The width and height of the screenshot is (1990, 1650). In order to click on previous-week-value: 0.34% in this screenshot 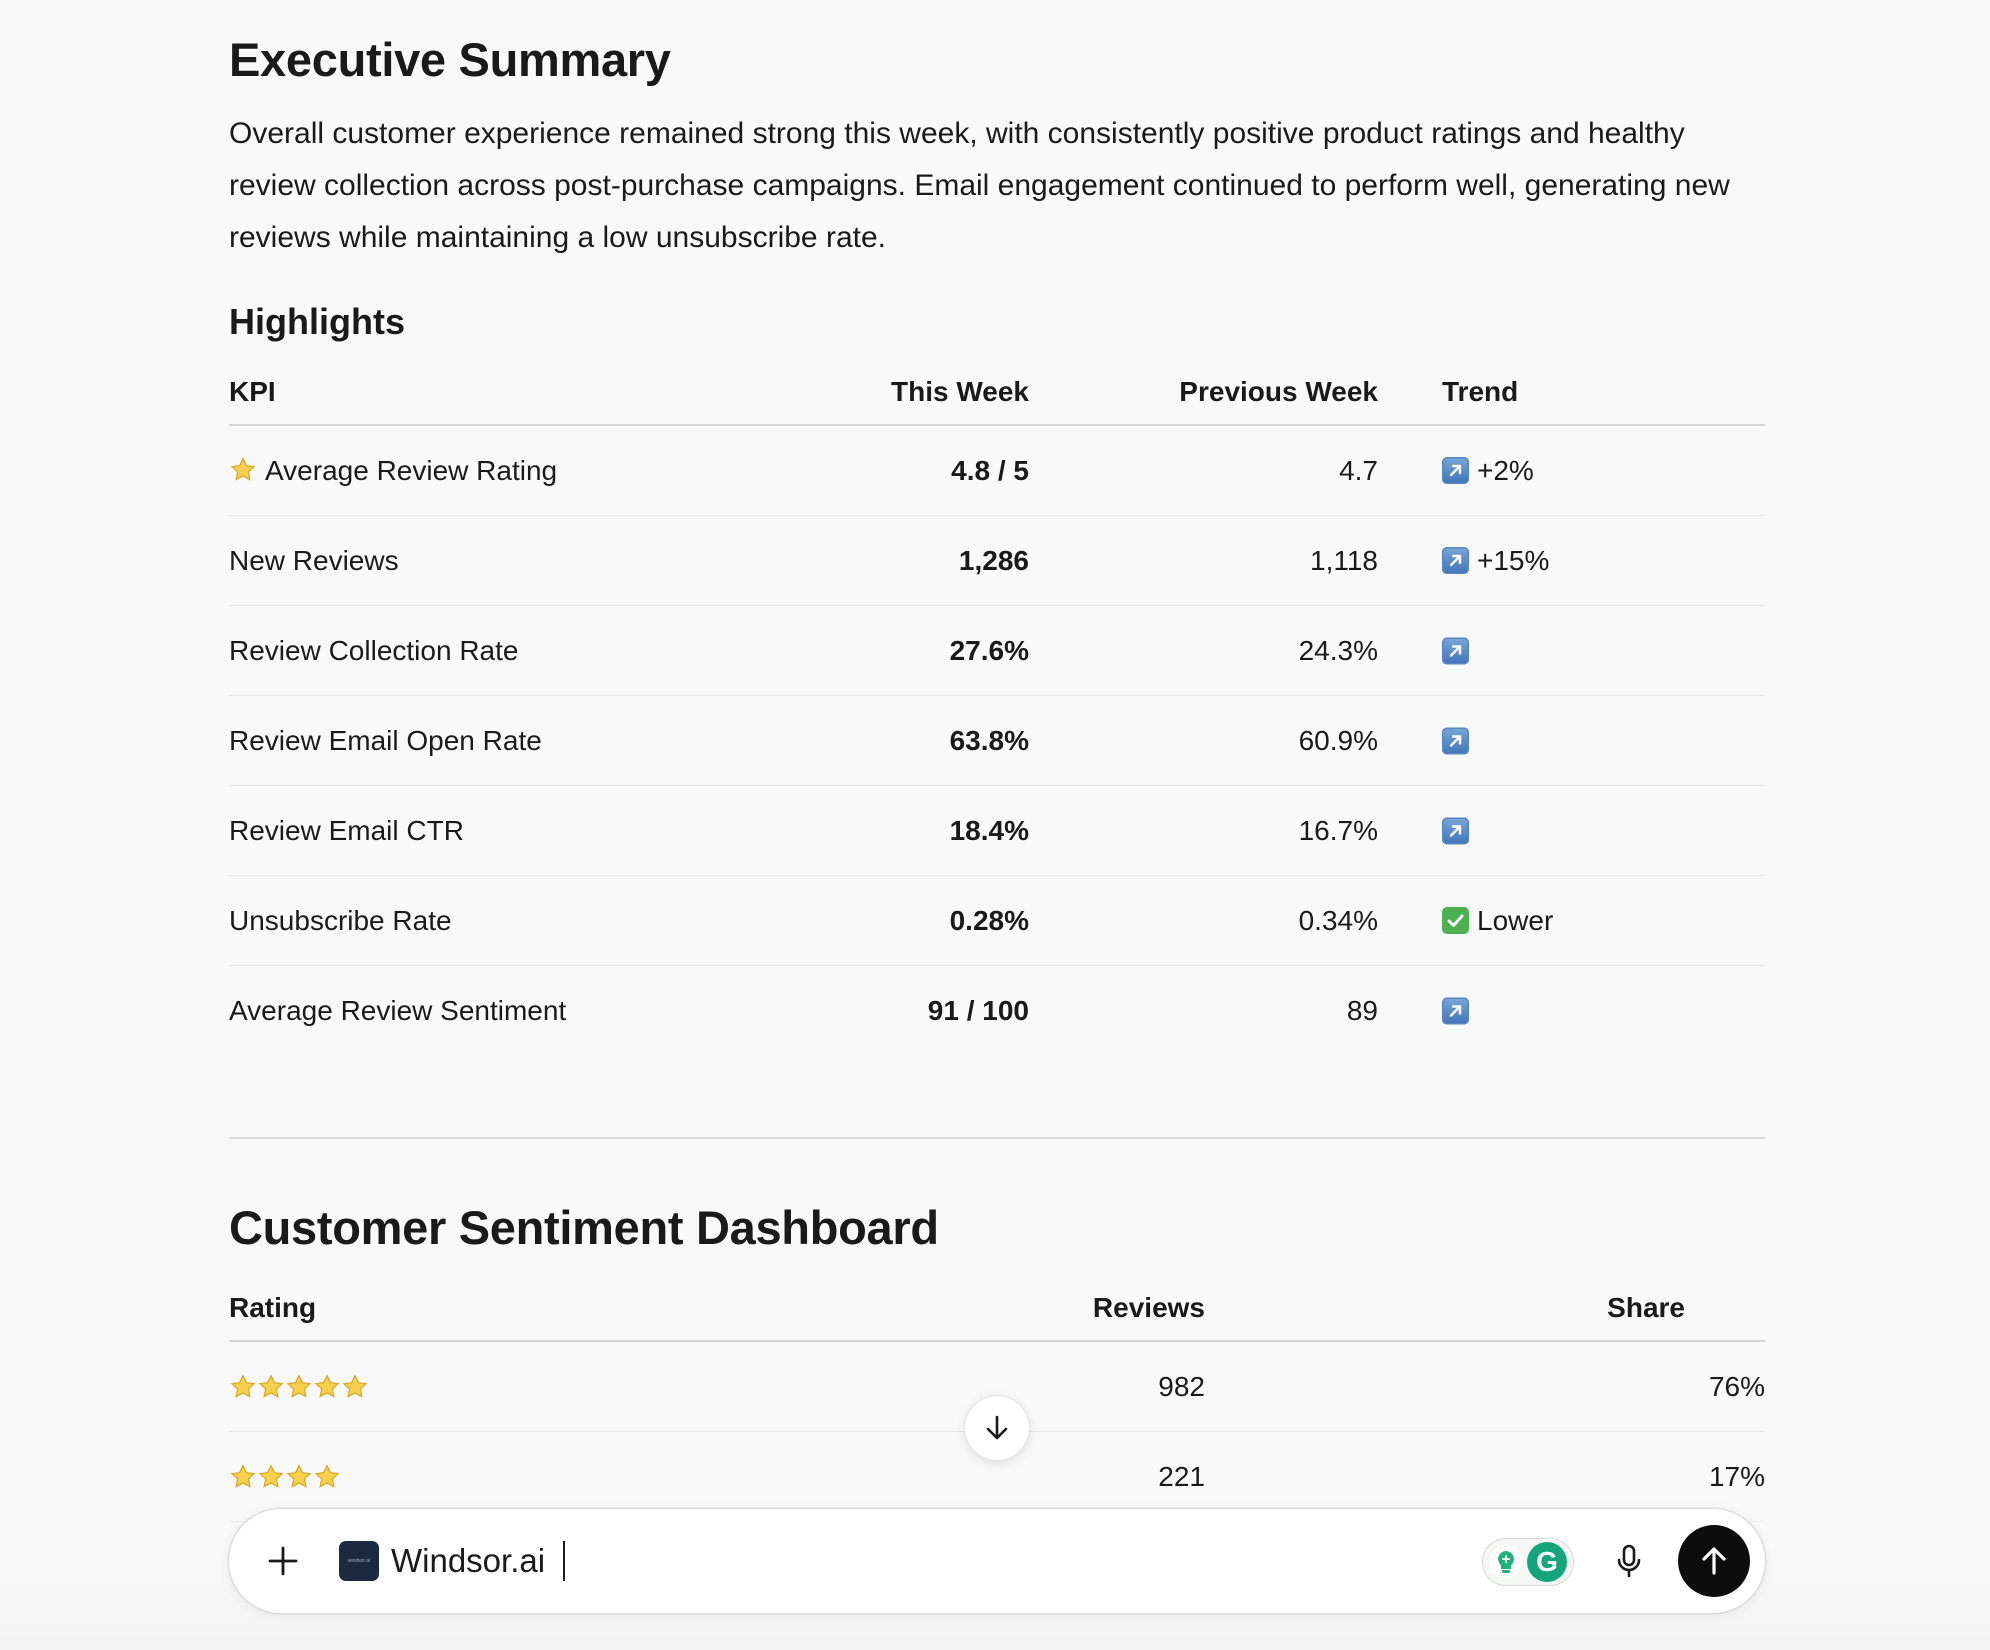, I will do `click(1338, 920)`.